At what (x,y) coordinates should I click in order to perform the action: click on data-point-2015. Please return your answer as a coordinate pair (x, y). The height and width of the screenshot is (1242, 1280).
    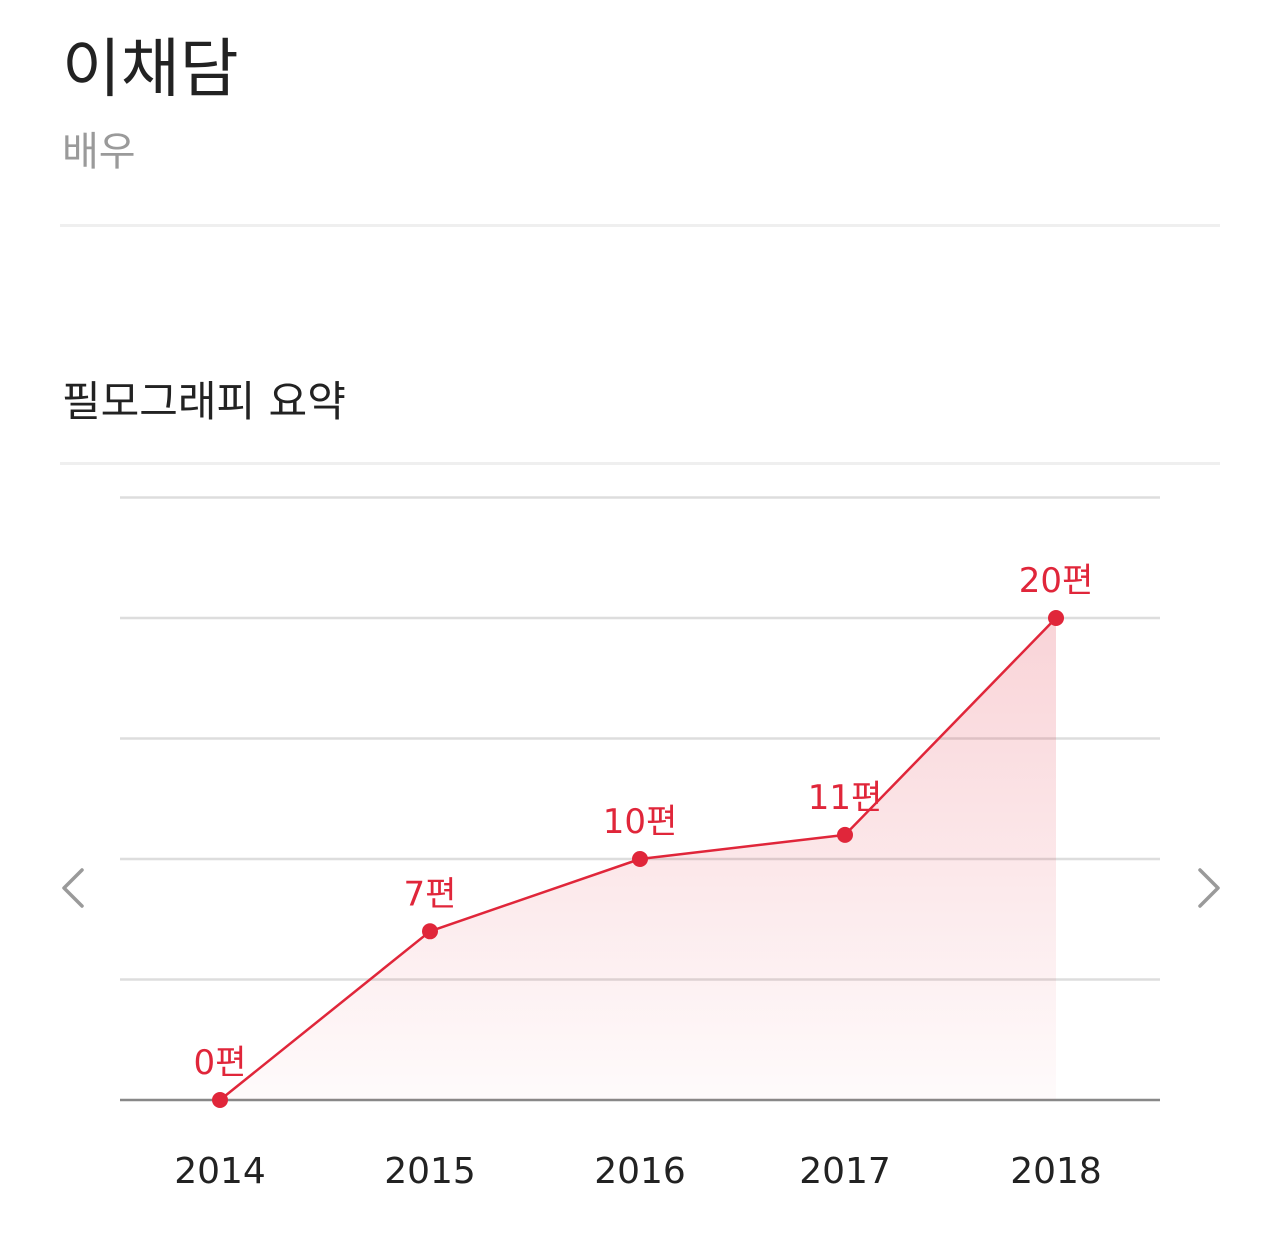
    Looking at the image, I should click on (430, 931).